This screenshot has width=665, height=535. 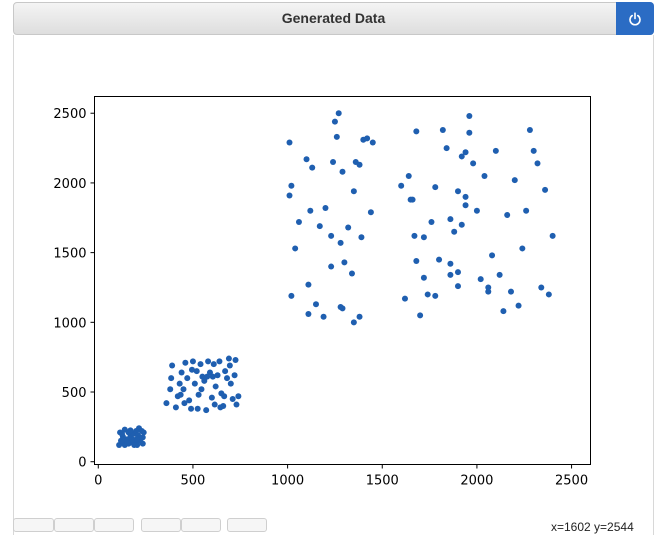 What do you see at coordinates (69, 184) in the screenshot?
I see `y-tick-label: 2000` at bounding box center [69, 184].